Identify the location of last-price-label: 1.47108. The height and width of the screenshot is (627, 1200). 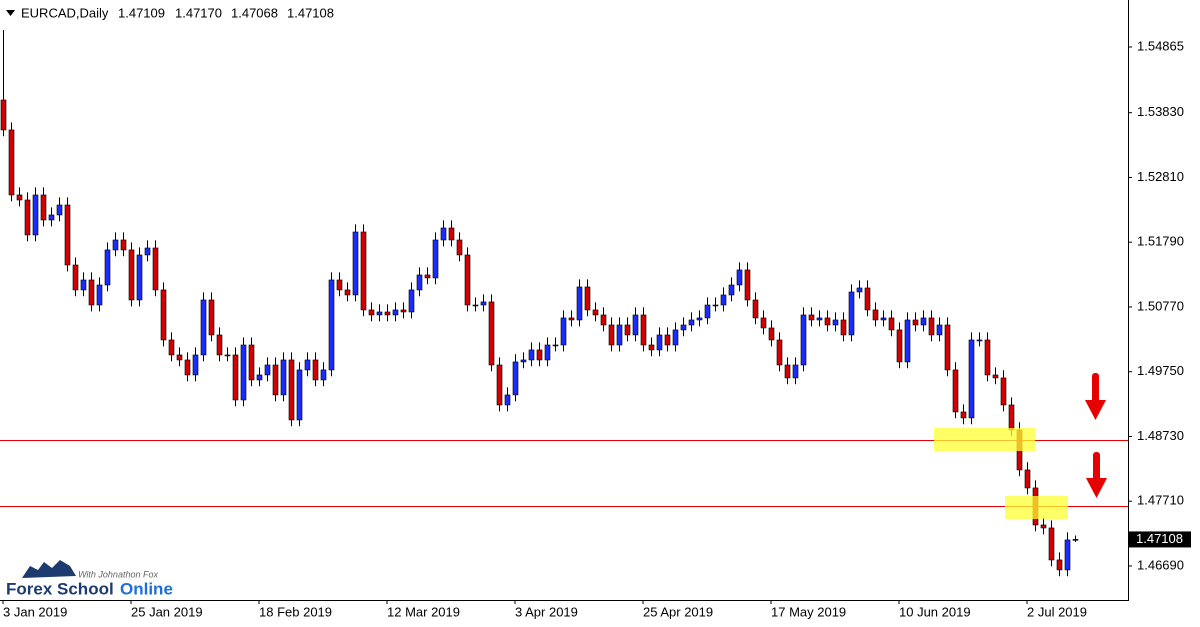
(1159, 538).